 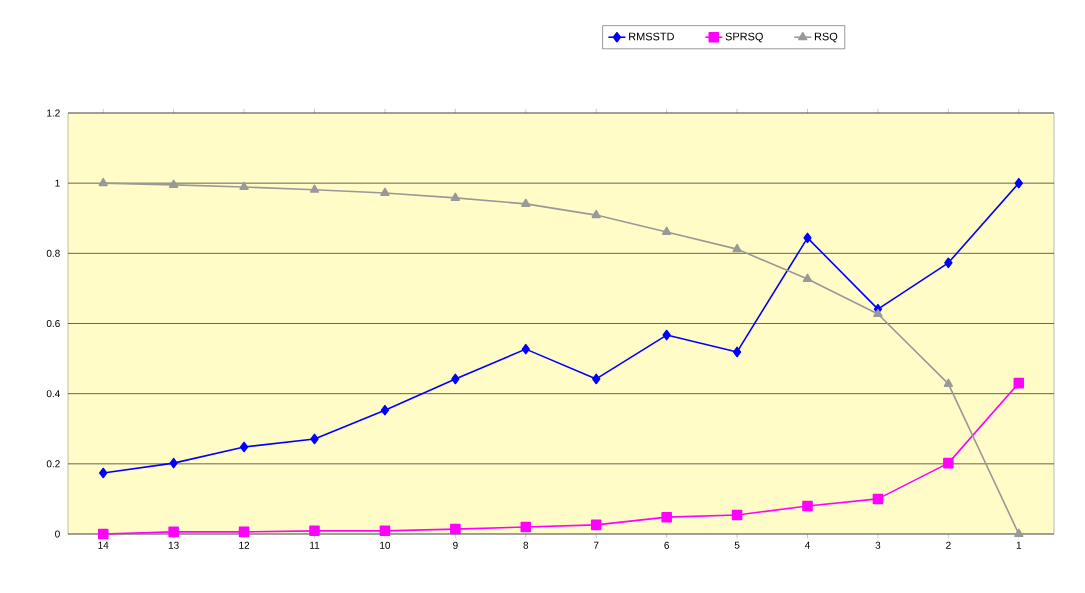 I want to click on y-tick-label: 0, so click(x=57, y=534).